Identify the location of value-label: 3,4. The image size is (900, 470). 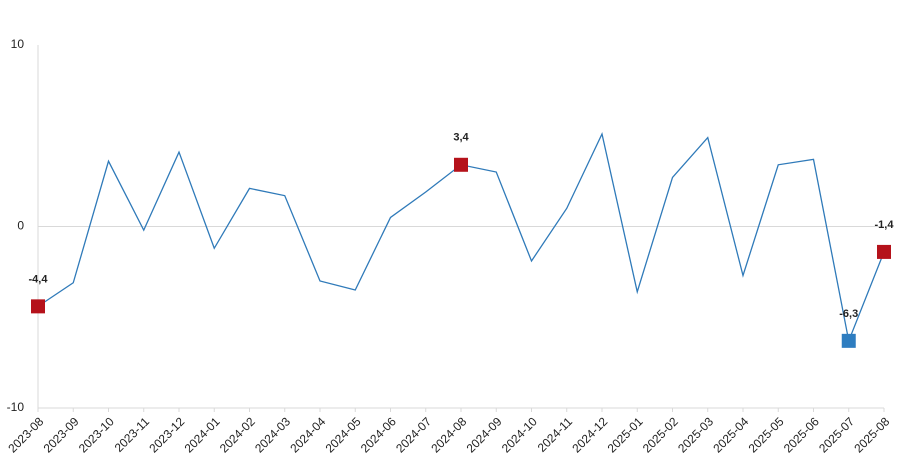
(461, 138).